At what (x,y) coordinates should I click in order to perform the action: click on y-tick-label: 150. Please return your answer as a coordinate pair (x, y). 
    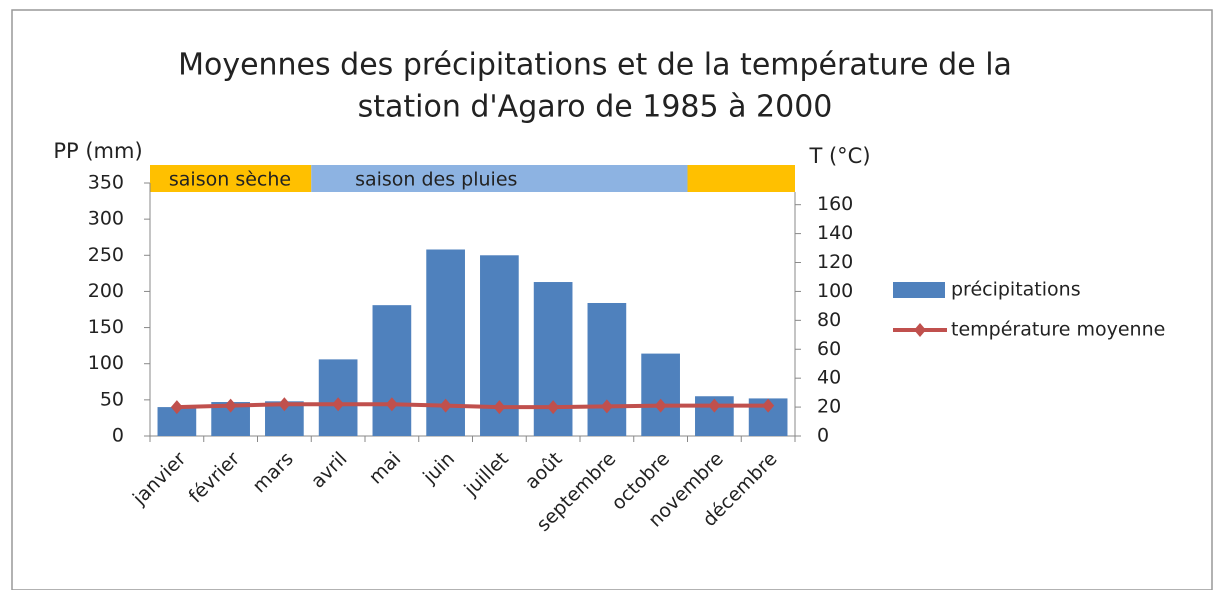
    Looking at the image, I should click on (106, 327).